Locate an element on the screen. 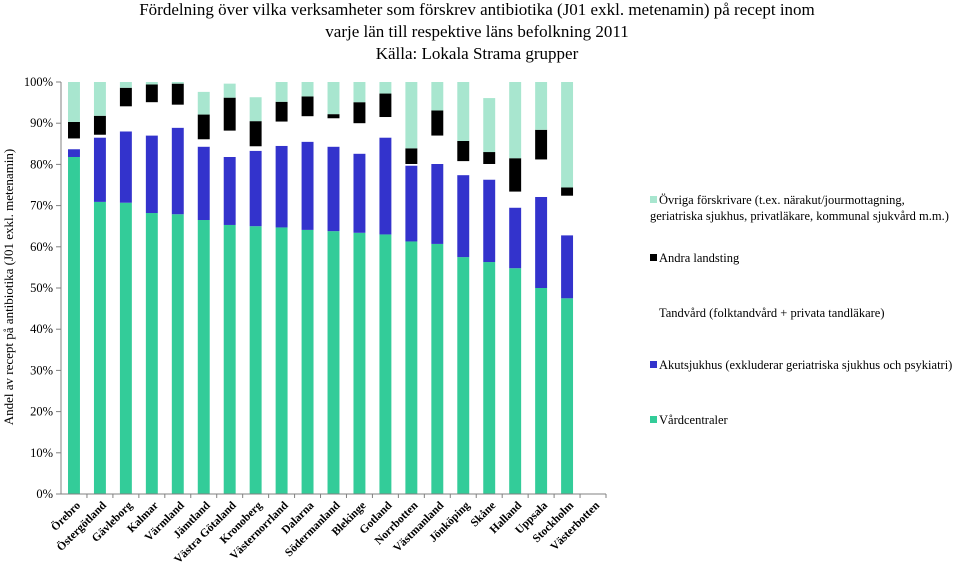 This screenshot has width=959, height=574. bar-vardcentraler-orebro is located at coordinates (74, 325).